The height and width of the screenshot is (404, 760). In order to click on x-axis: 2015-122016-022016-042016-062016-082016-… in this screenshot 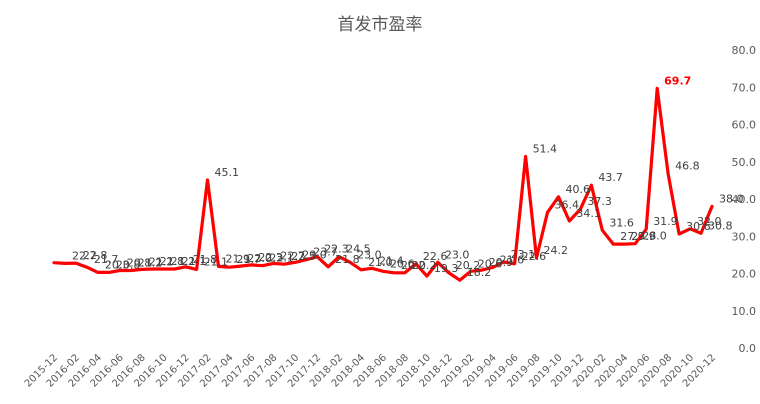, I will do `click(370, 370)`.